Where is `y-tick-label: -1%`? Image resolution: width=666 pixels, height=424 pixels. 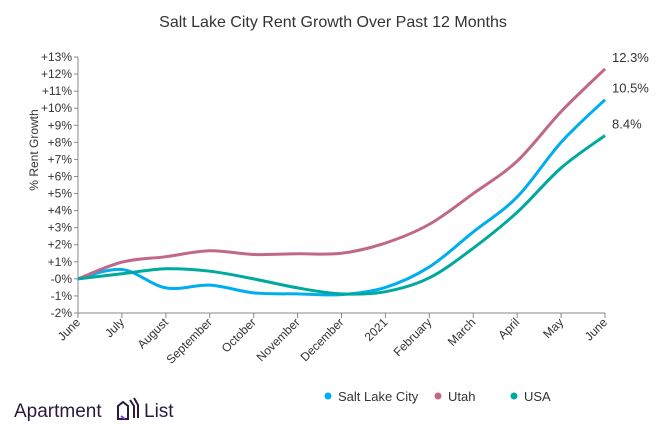
y-tick-label: -1% is located at coordinates (62, 296).